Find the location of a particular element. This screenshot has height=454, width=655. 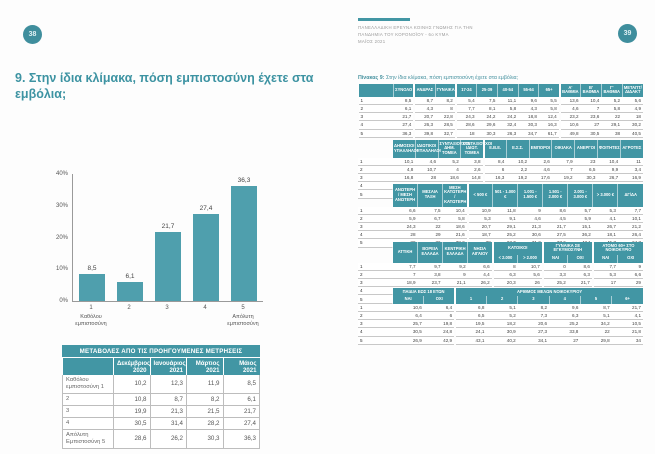

column-header: 1.001 - 1.500 € is located at coordinates (530, 195).